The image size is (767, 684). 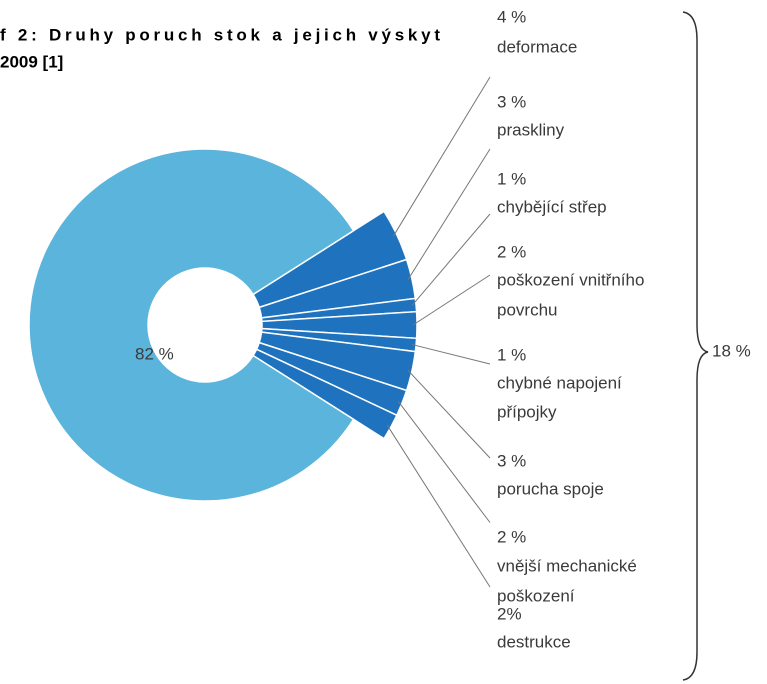 I want to click on chart-title: 2009 [1], so click(x=31, y=61).